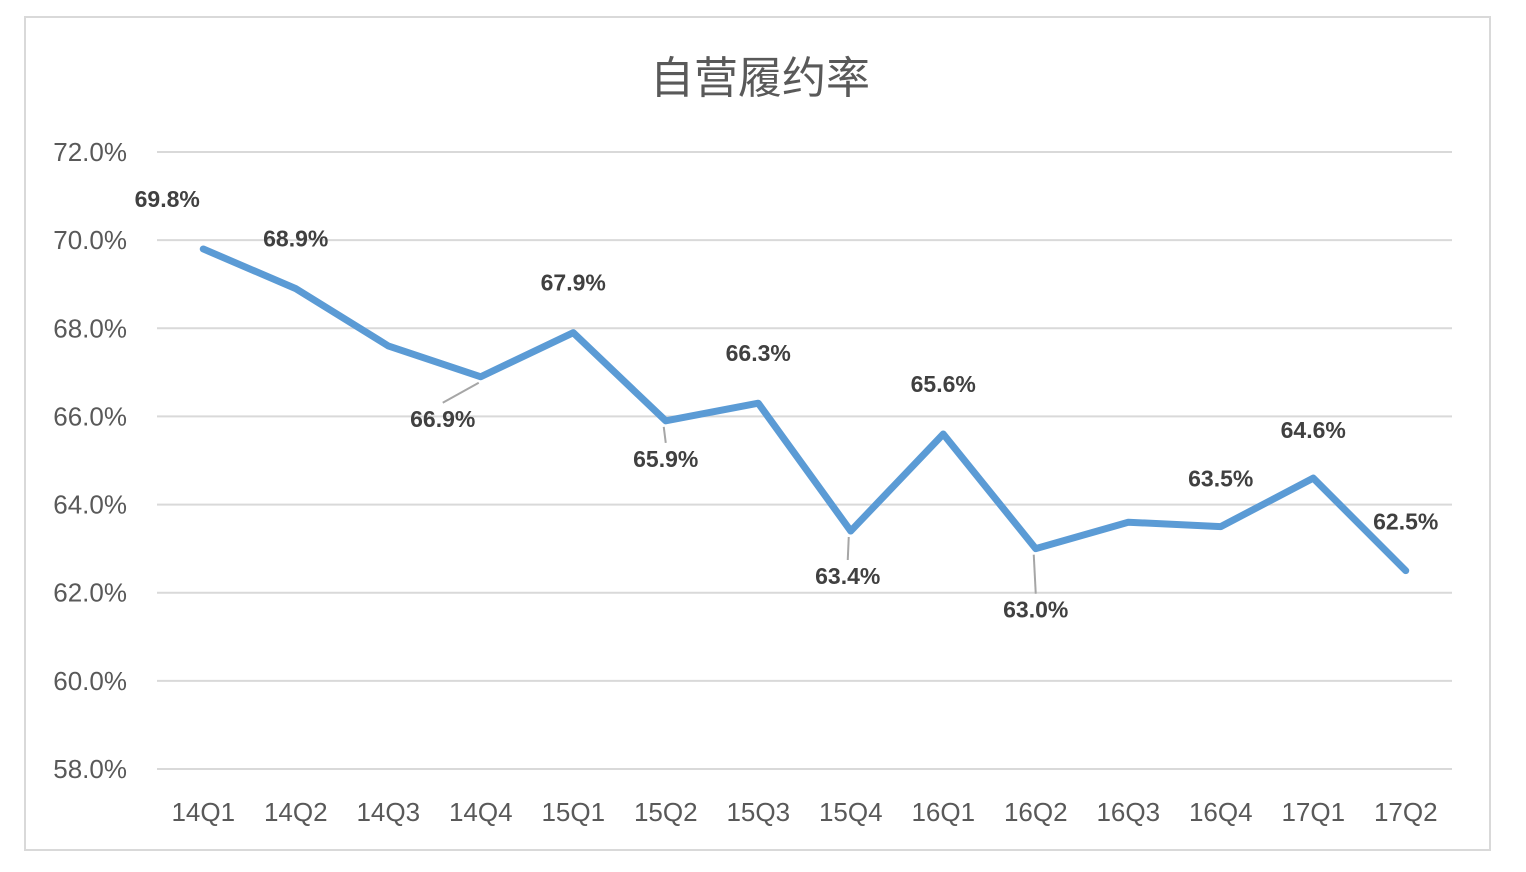 The image size is (1526, 872). What do you see at coordinates (388, 812) in the screenshot?
I see `x-tick-label: 14Q3` at bounding box center [388, 812].